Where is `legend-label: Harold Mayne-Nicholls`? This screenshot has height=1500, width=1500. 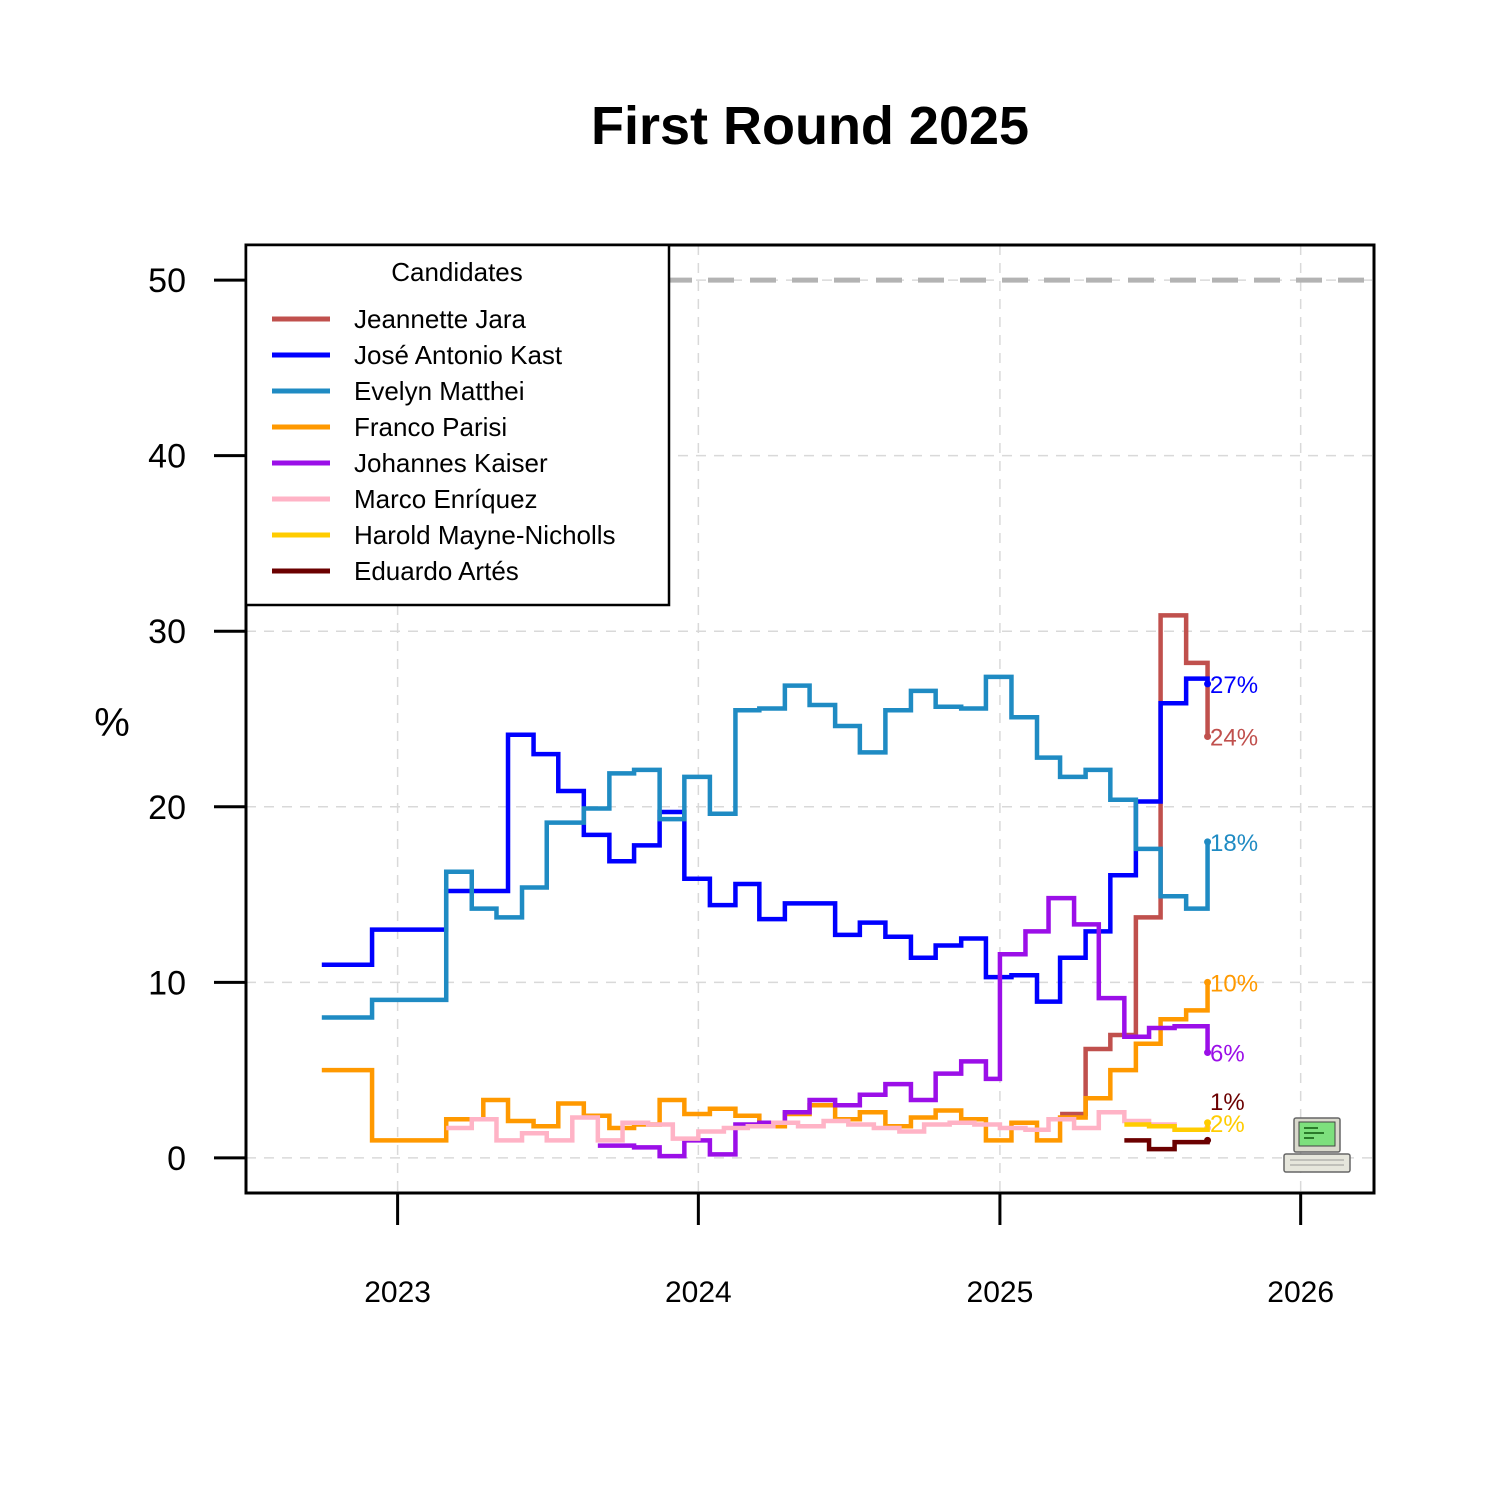 legend-label: Harold Mayne-Nicholls is located at coordinates (485, 535).